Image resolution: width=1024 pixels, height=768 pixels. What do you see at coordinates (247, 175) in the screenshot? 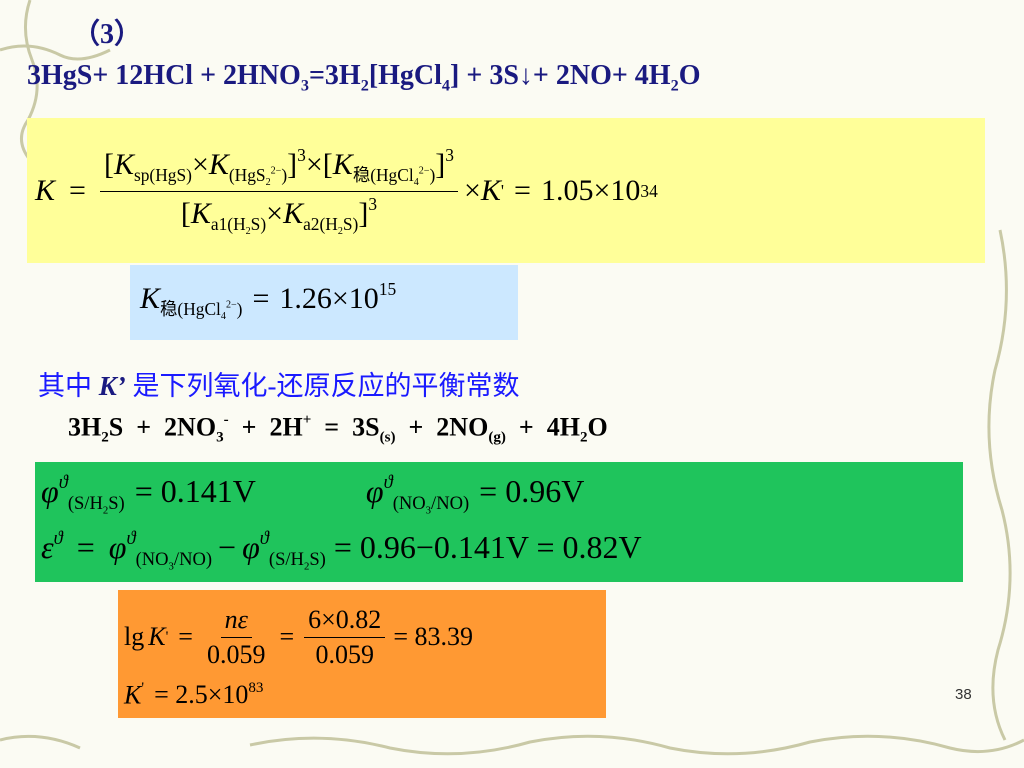
I see `equation-part: (HgS` at bounding box center [247, 175].